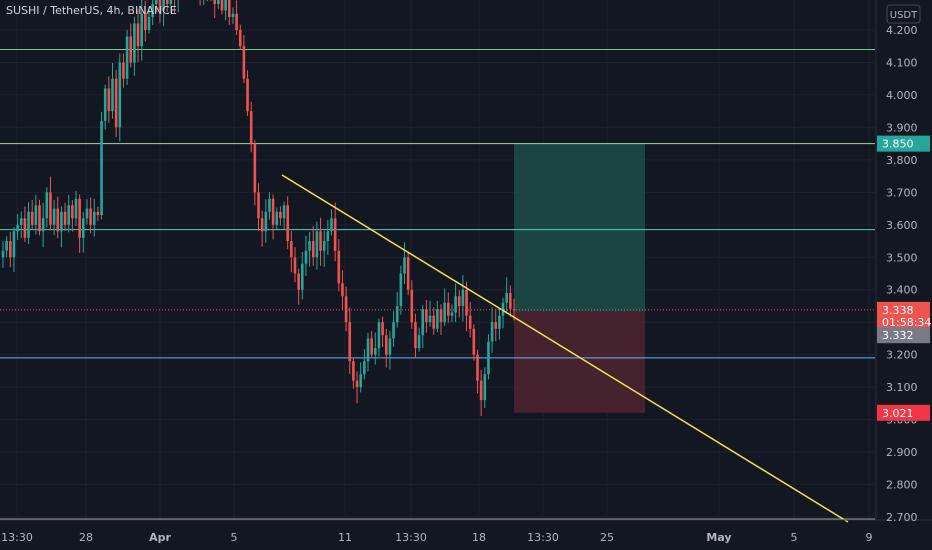 This screenshot has width=932, height=550. Describe the element at coordinates (579, 227) in the screenshot. I see `profit-zone` at that location.